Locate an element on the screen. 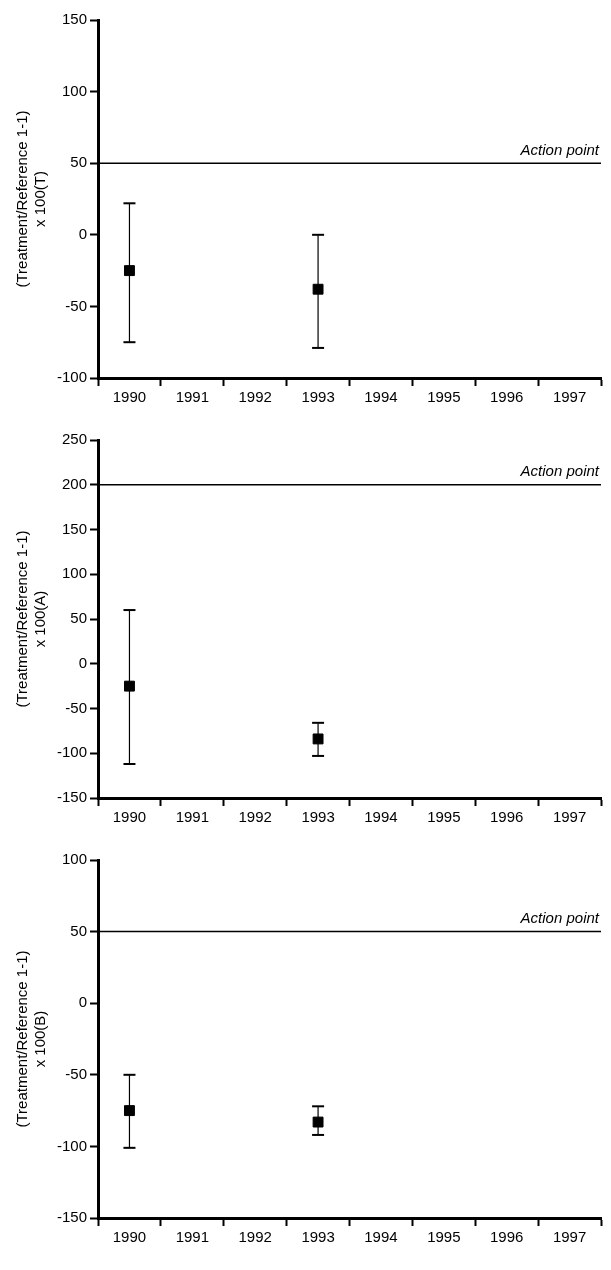 The image size is (611, 1270). y-axis-title: (Treatment/Reference 1-1) x 100(A) is located at coordinates (31, 619).